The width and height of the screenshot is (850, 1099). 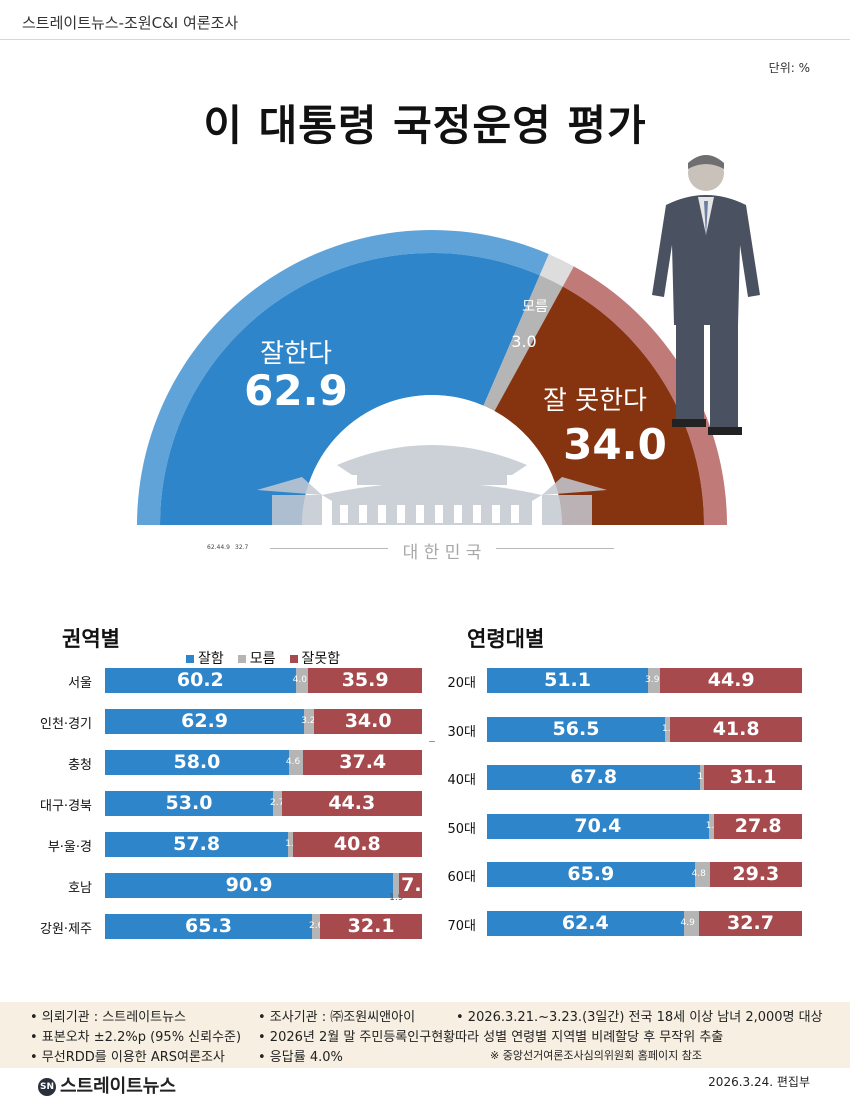 What do you see at coordinates (127, 1057) in the screenshot?
I see `footer-method: • 무선RDD를 이용한 ARS여론조사` at bounding box center [127, 1057].